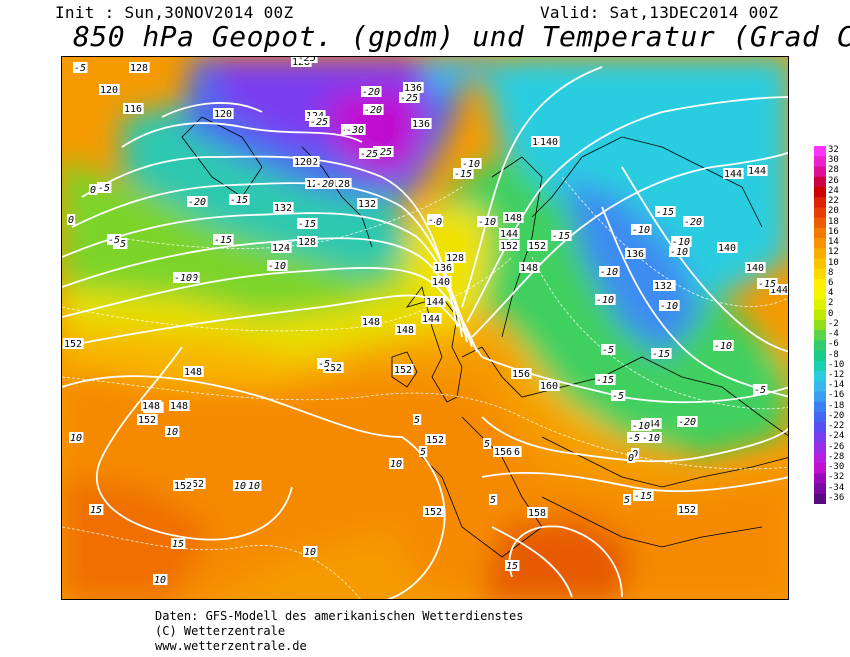 This screenshot has width=850, height=657. What do you see at coordinates (133, 109) in the screenshot?
I see `geopotential-label: 116` at bounding box center [133, 109].